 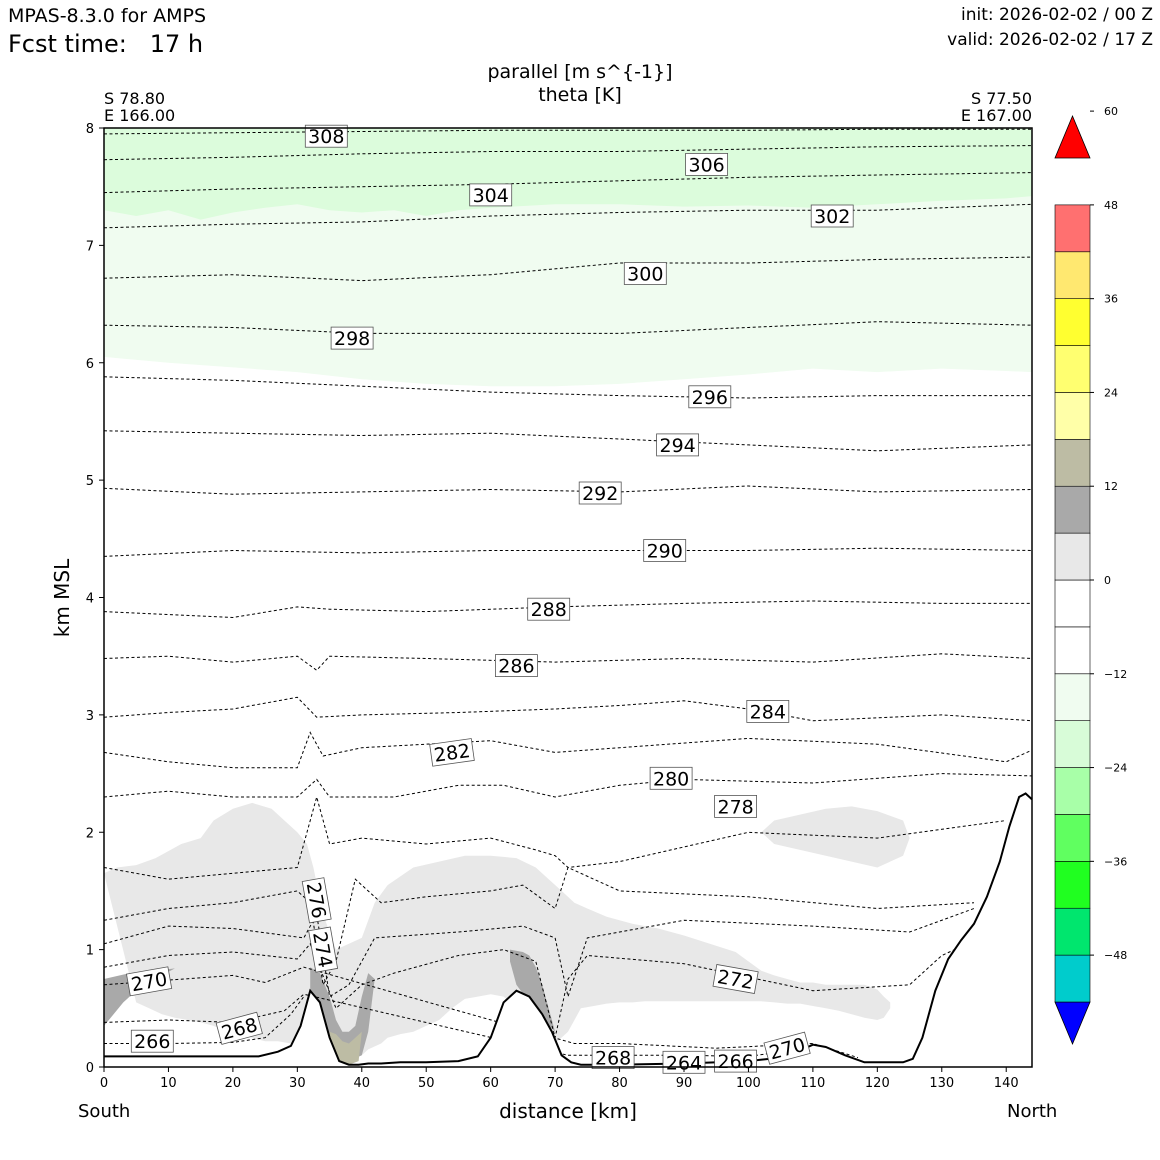 I want to click on colorbar-tick-label: −48, so click(x=1115, y=955).